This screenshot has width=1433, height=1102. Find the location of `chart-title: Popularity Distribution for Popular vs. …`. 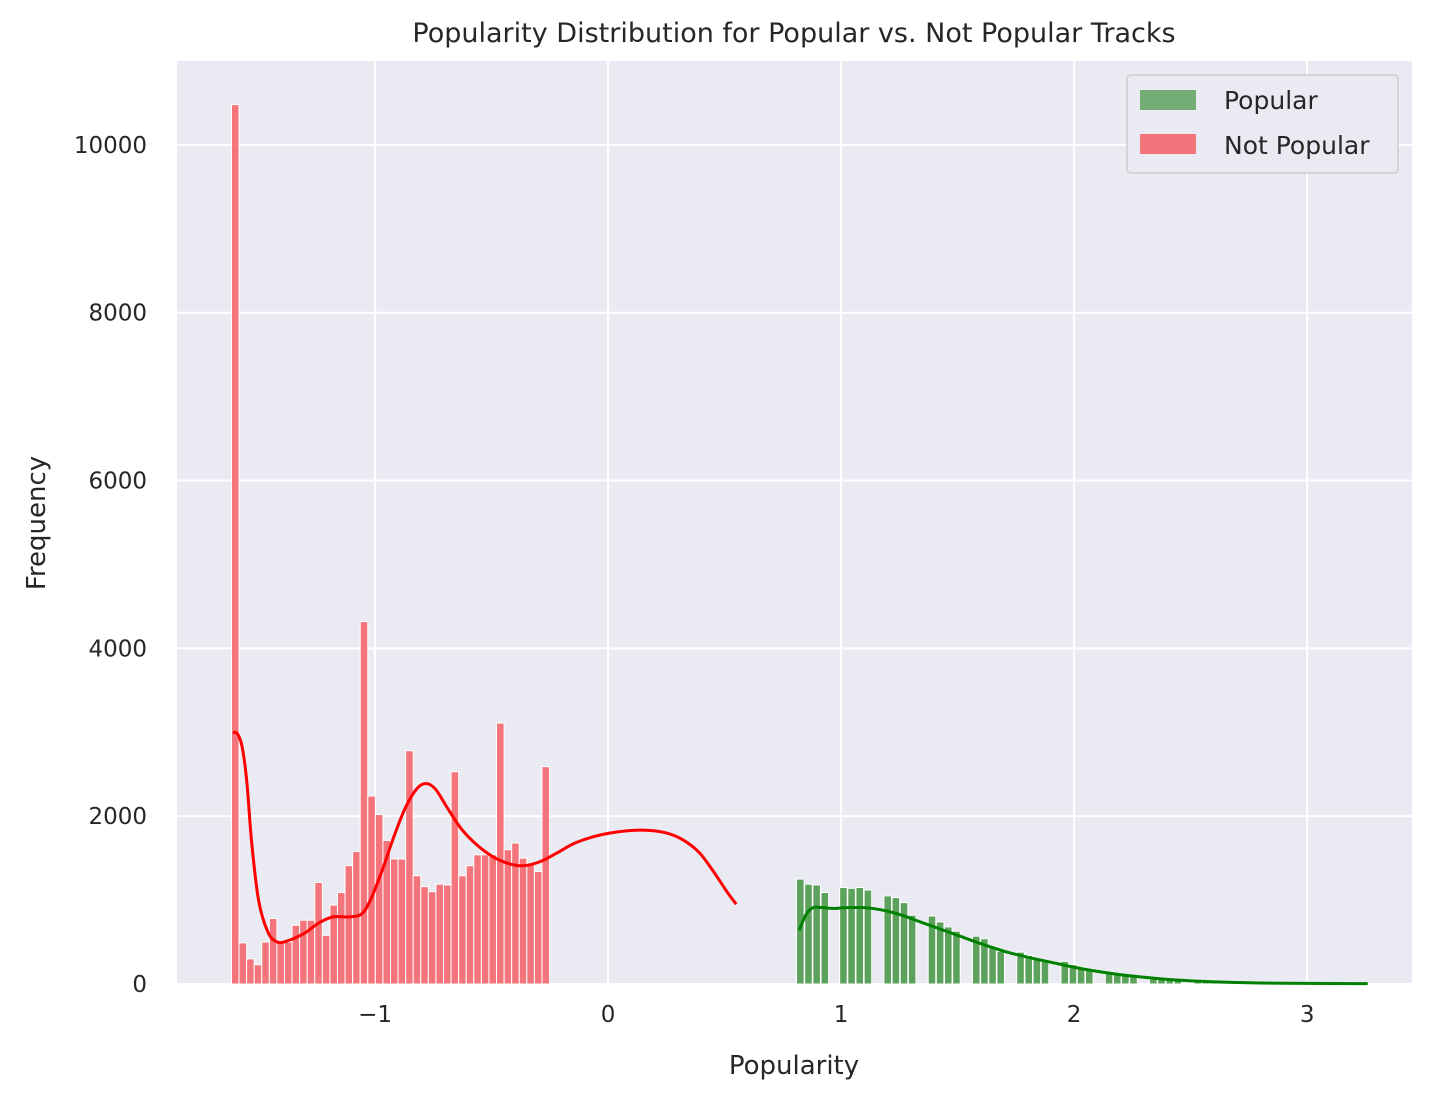

chart-title: Popularity Distribution for Popular vs. … is located at coordinates (793, 33).